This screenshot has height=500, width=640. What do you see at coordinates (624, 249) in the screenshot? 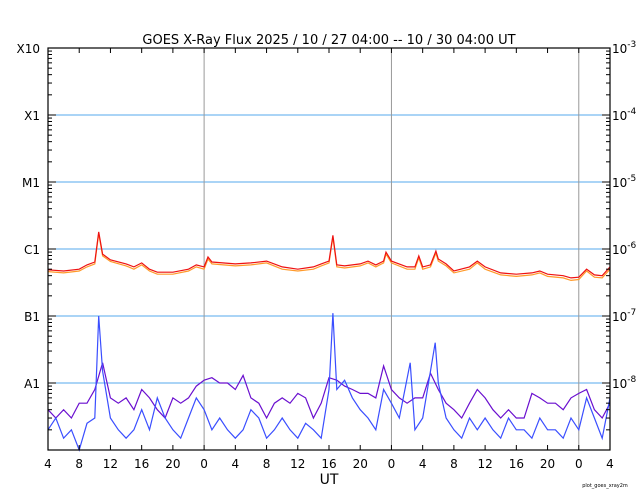
I see `right-flux-label: 10-6` at bounding box center [624, 249].